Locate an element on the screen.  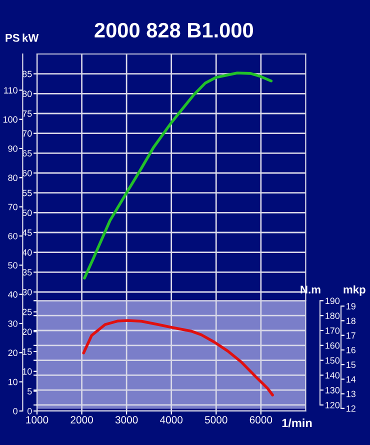
y2-tick-label: 110 is located at coordinates (11, 90).